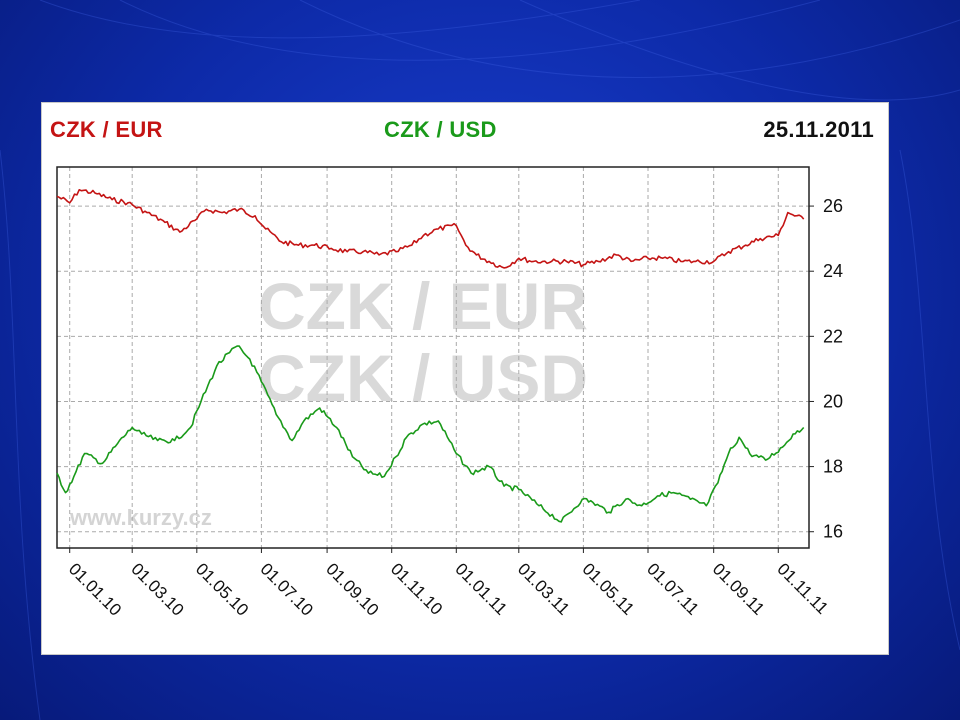  Describe the element at coordinates (833, 336) in the screenshot. I see `y-tick-label: 22` at that location.